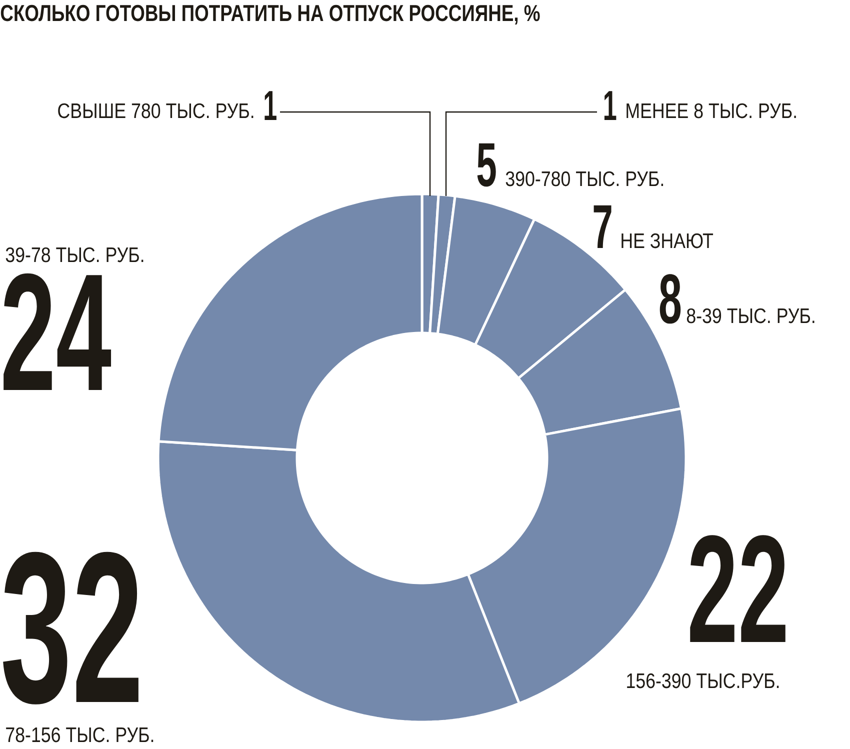 Image resolution: width=850 pixels, height=749 pixels. I want to click on data-label: 22, so click(738, 588).